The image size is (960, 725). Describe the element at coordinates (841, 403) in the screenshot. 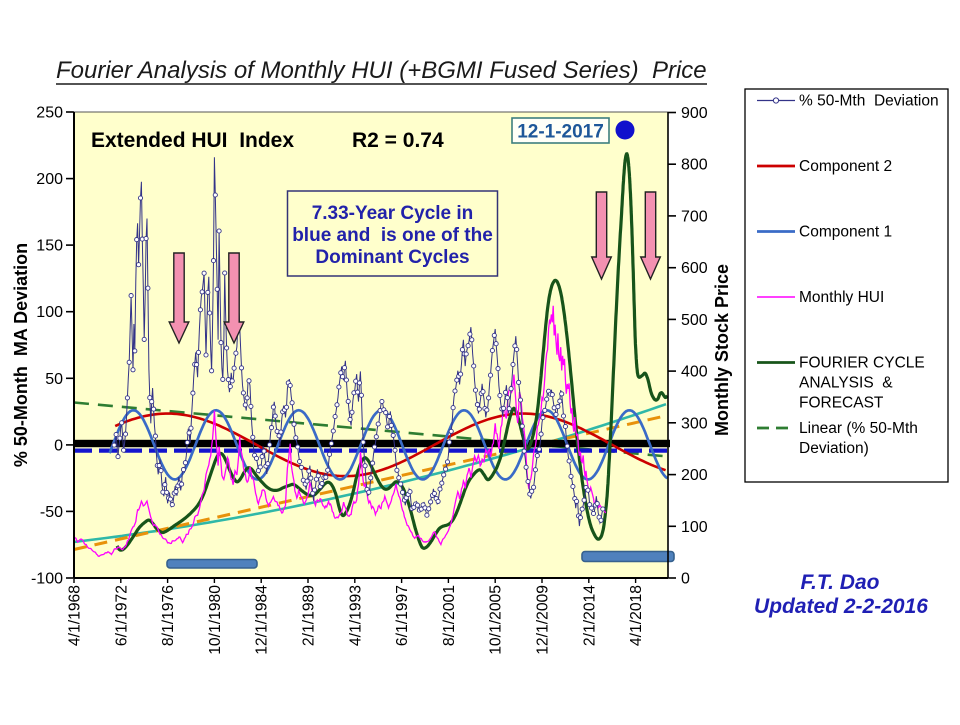

I see `svg-text: FORECAST` at that location.